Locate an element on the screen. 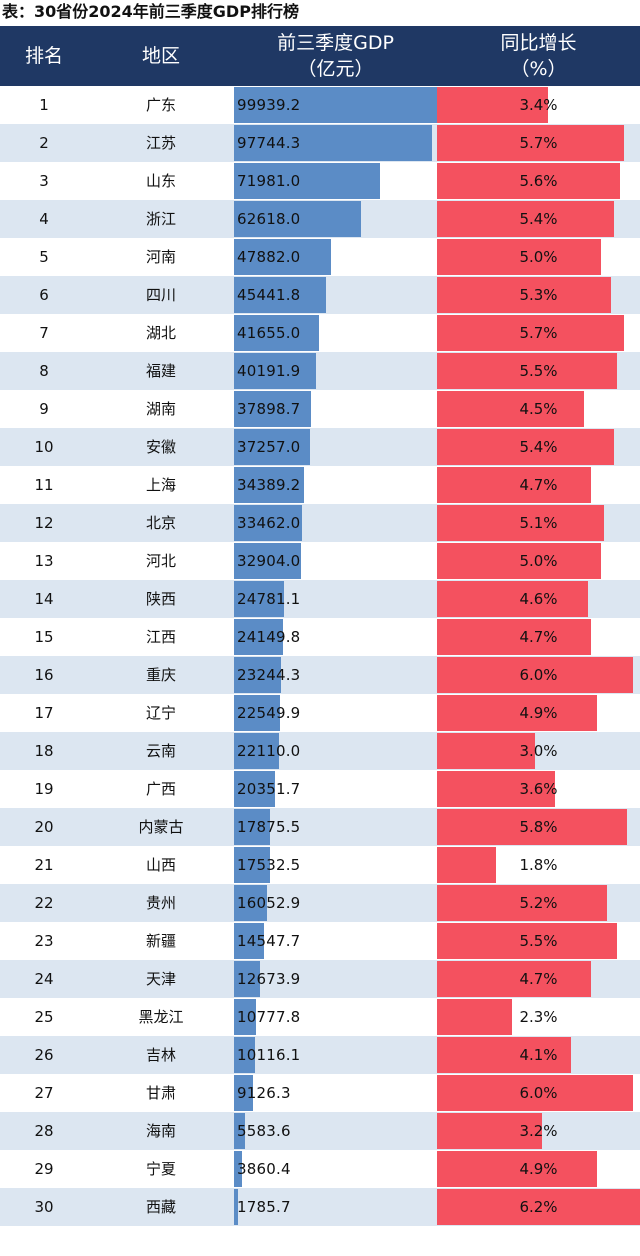  growth-value: 2.3% is located at coordinates (538, 1017).